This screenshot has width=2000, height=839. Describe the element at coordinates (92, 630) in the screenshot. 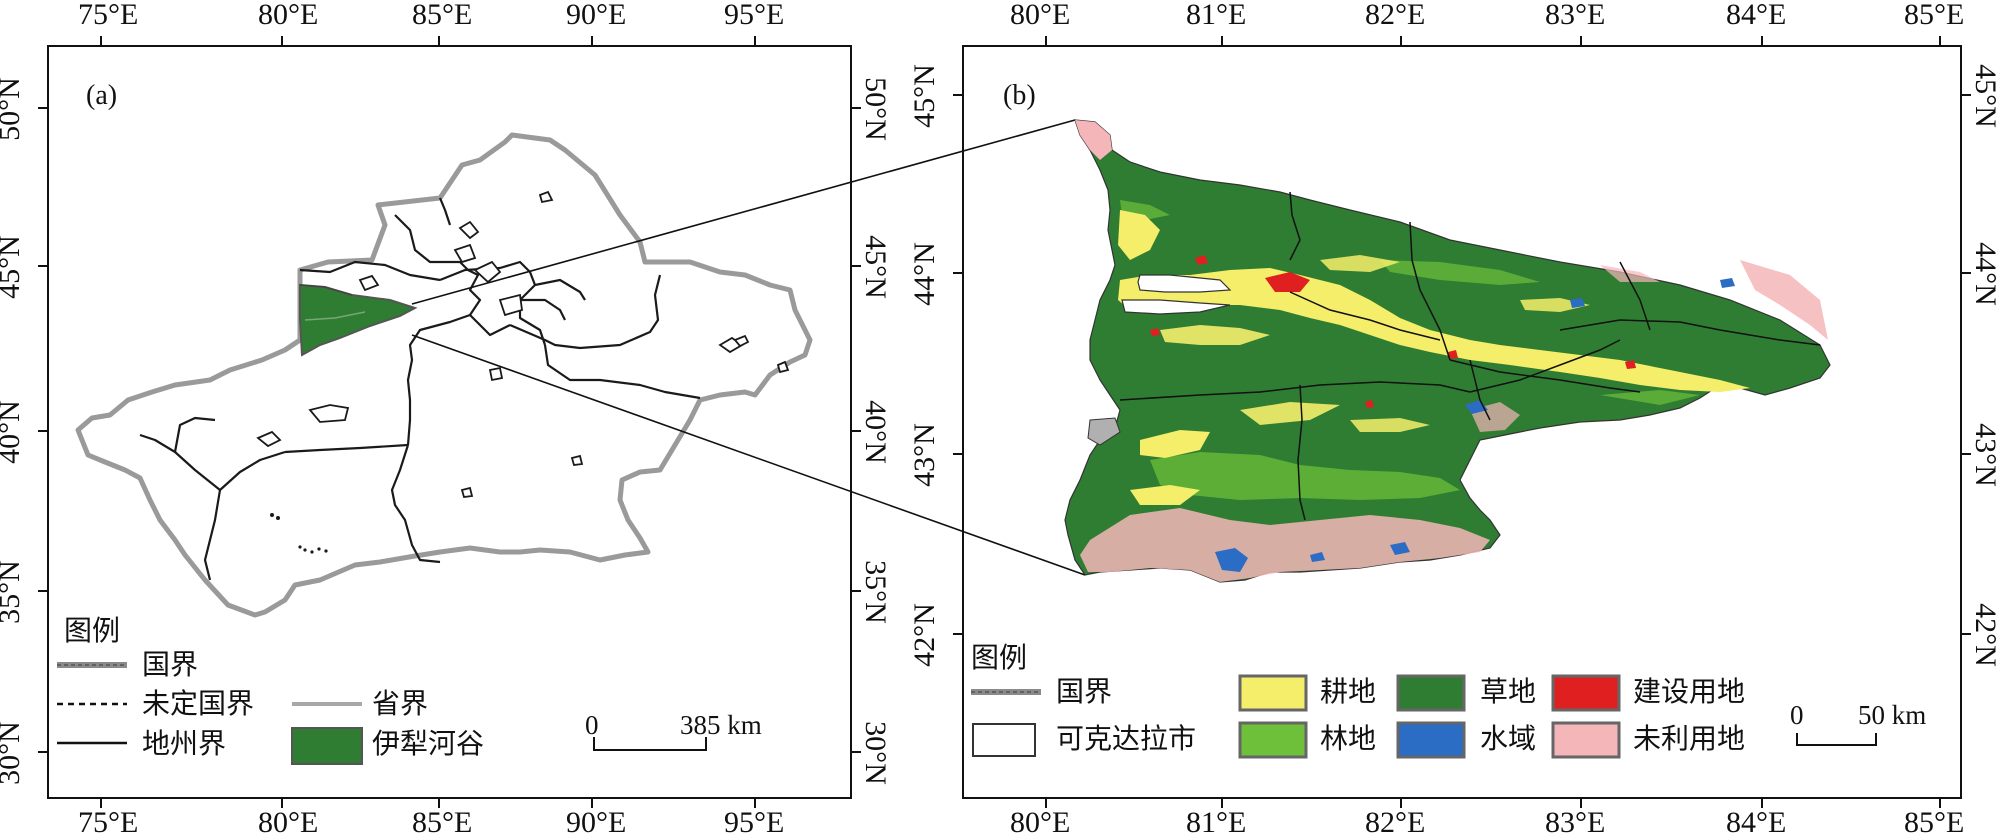

I see `panel-a-legend-title: 图例` at that location.